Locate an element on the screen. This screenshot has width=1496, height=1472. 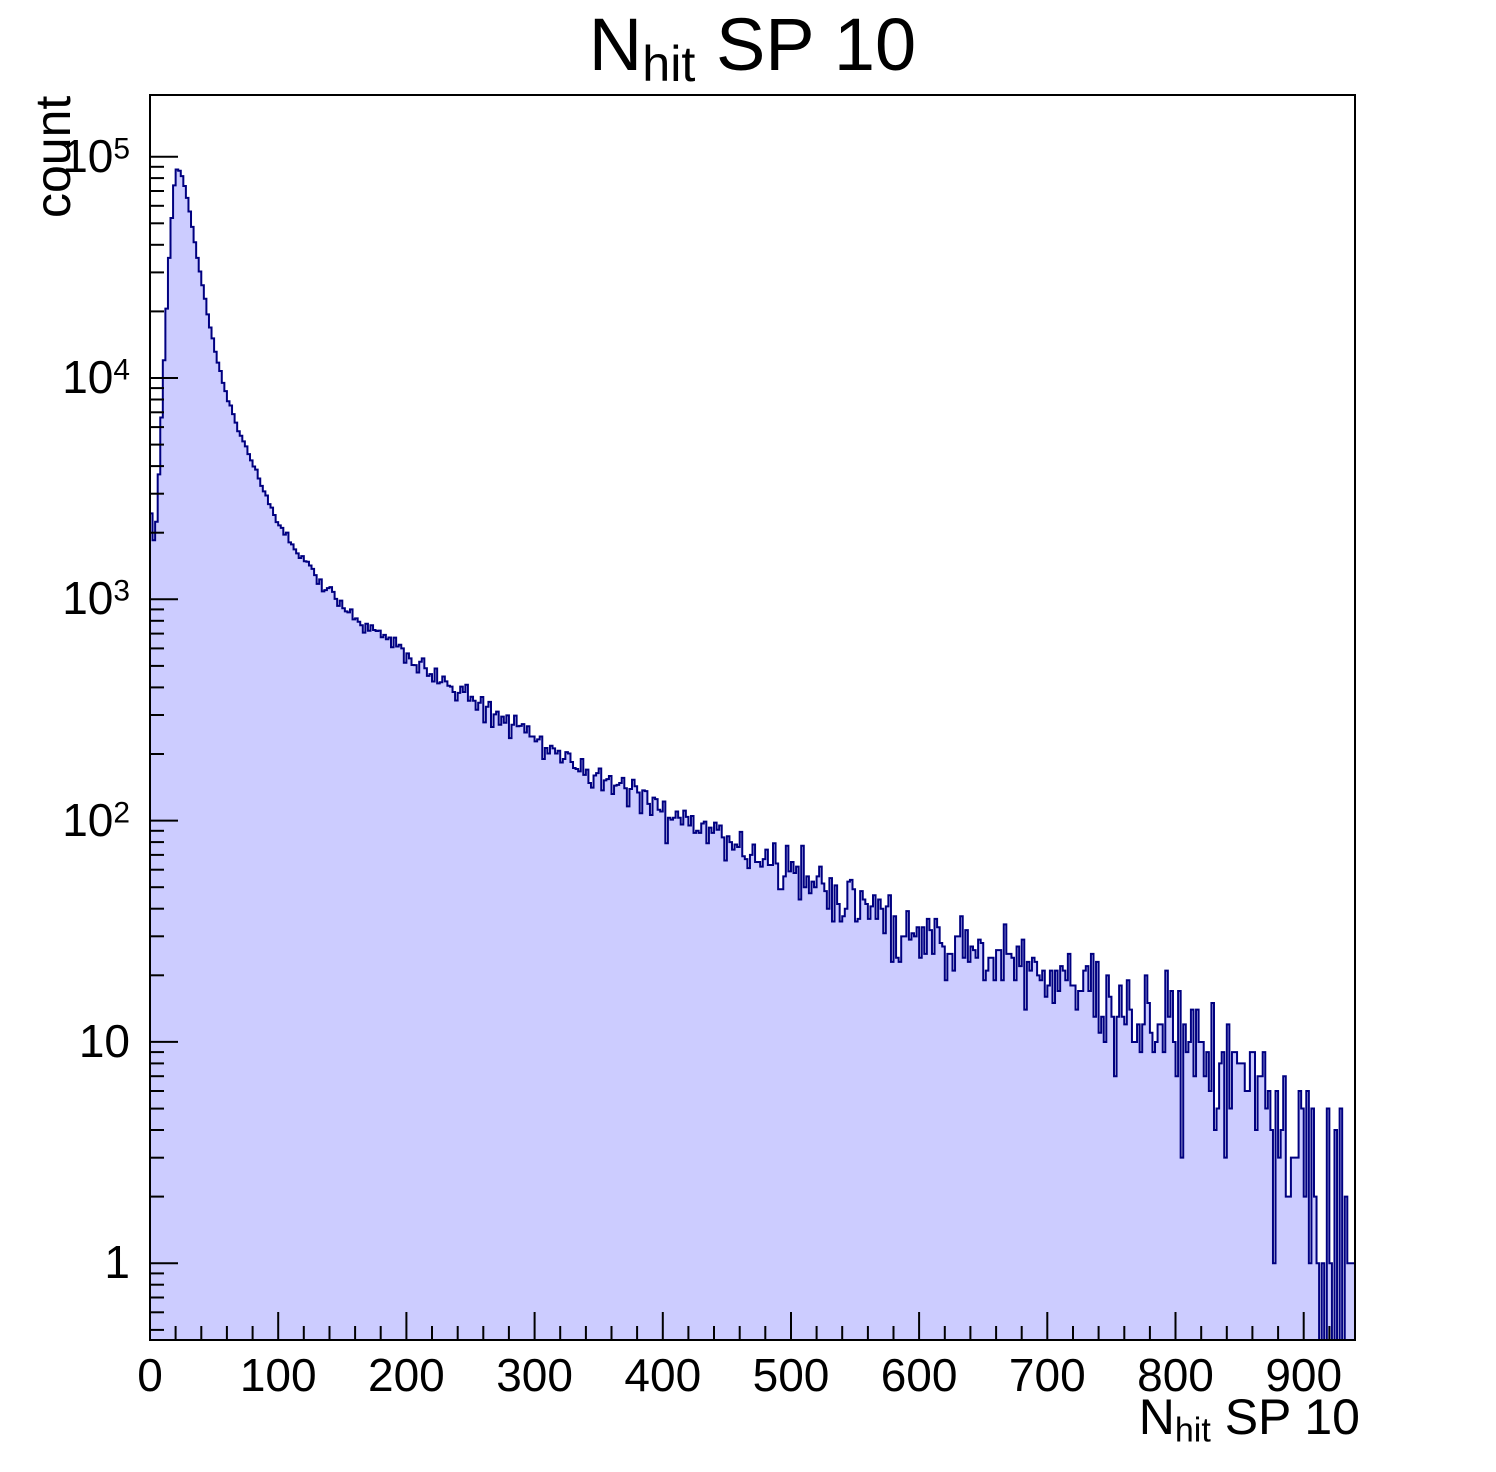
x-axis-title: Nhit SP 10 is located at coordinates (1249, 1419).